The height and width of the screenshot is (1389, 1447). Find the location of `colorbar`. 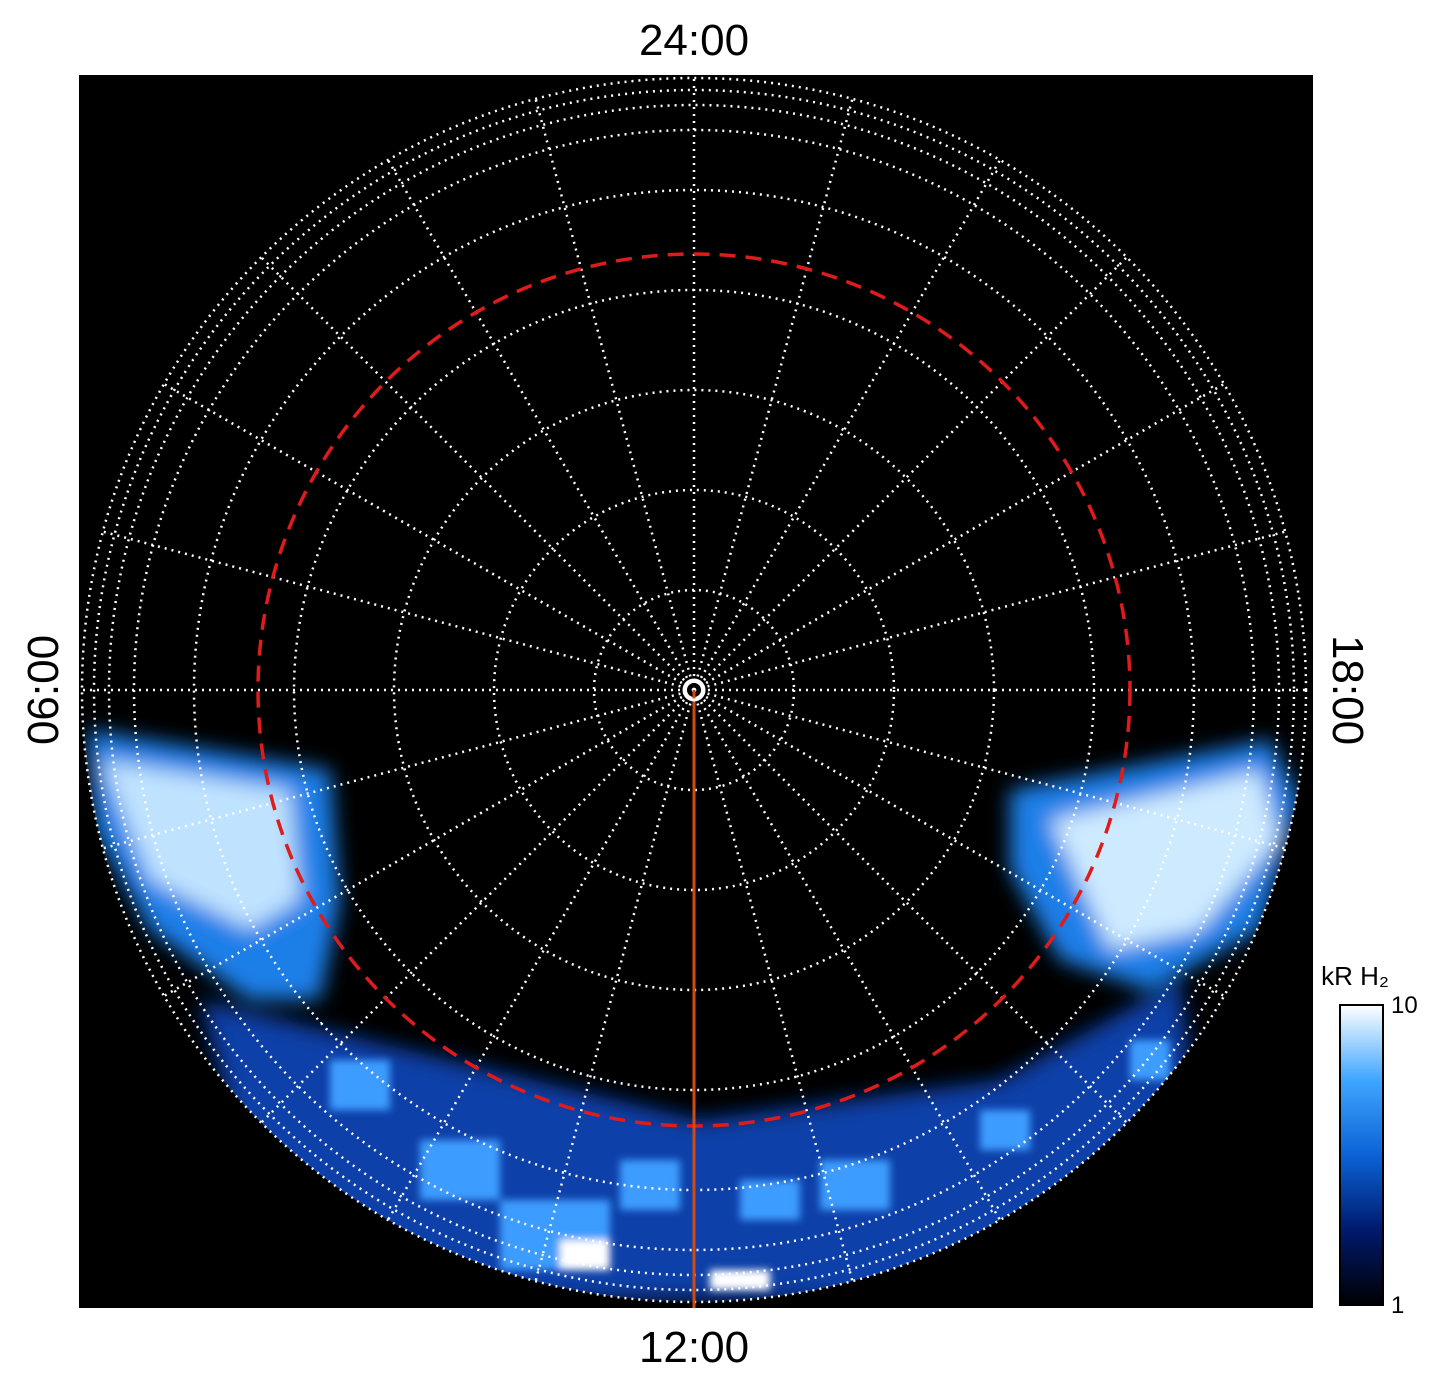

colorbar is located at coordinates (1361, 1155).